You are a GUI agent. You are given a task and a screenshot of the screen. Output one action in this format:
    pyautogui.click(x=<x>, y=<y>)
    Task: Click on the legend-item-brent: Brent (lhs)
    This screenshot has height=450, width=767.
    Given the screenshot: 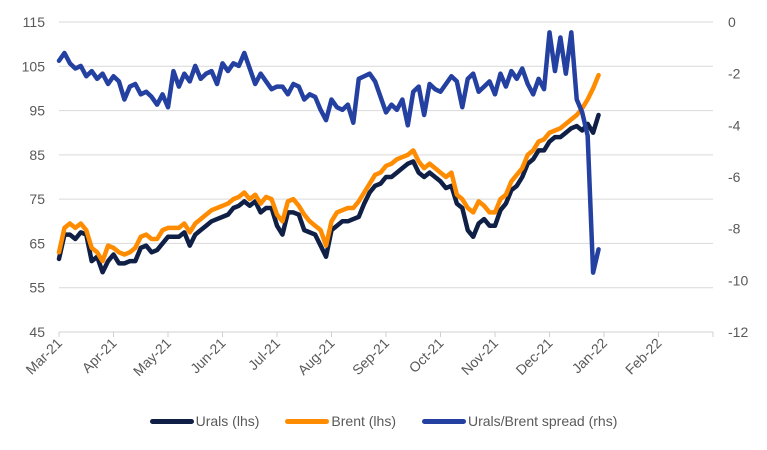 What is the action you would take?
    pyautogui.click(x=340, y=421)
    